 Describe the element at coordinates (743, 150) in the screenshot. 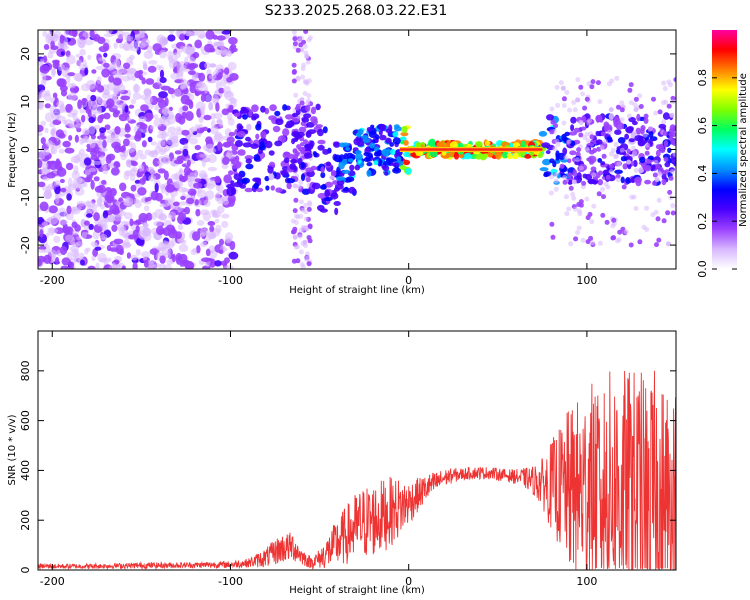

I see `colorbar-label: Normalized spectral amplitude` at that location.